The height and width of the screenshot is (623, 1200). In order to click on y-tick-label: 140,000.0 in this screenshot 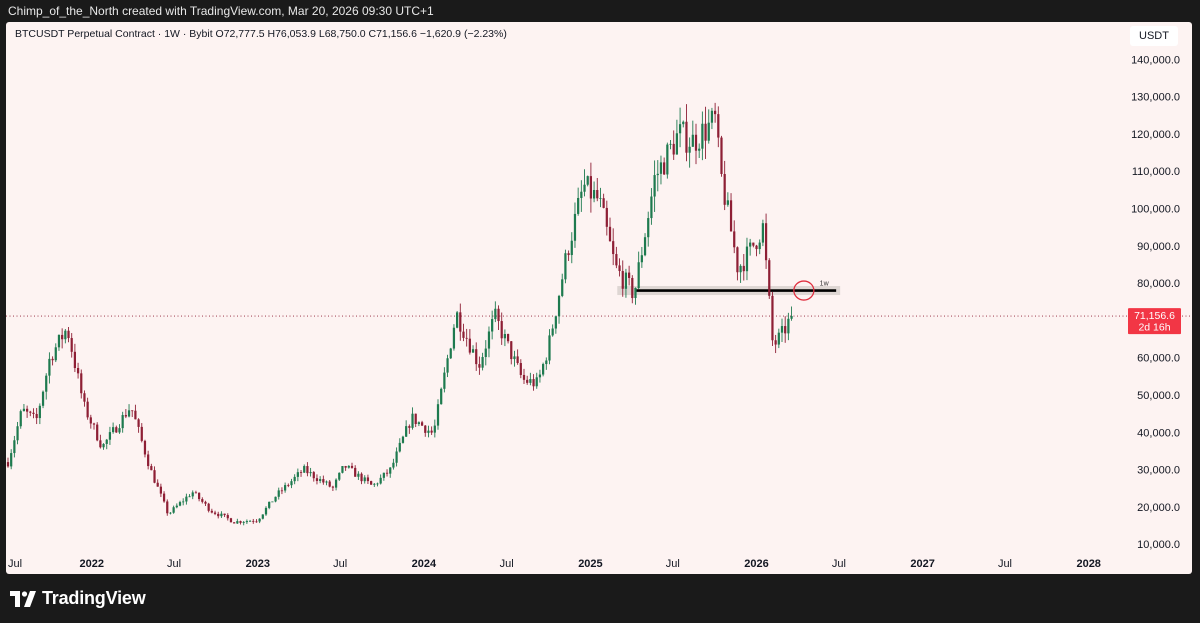, I will do `click(1155, 60)`.